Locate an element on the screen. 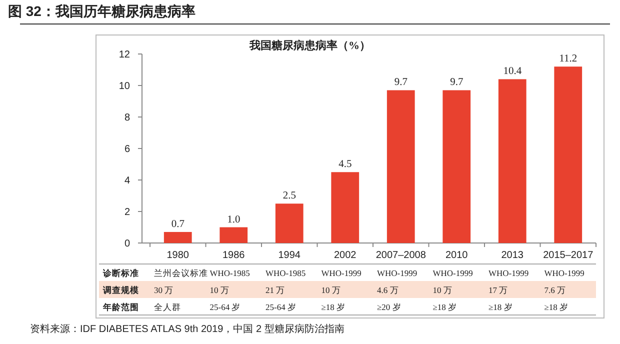 This screenshot has height=344, width=620. text: 17 万 is located at coordinates (498, 290).